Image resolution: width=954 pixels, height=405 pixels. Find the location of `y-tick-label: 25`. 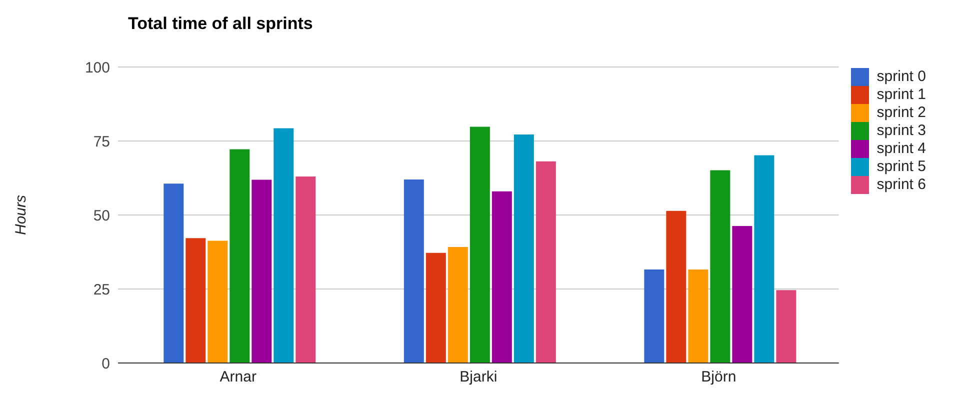

y-tick-label: 25 is located at coordinates (101, 289).